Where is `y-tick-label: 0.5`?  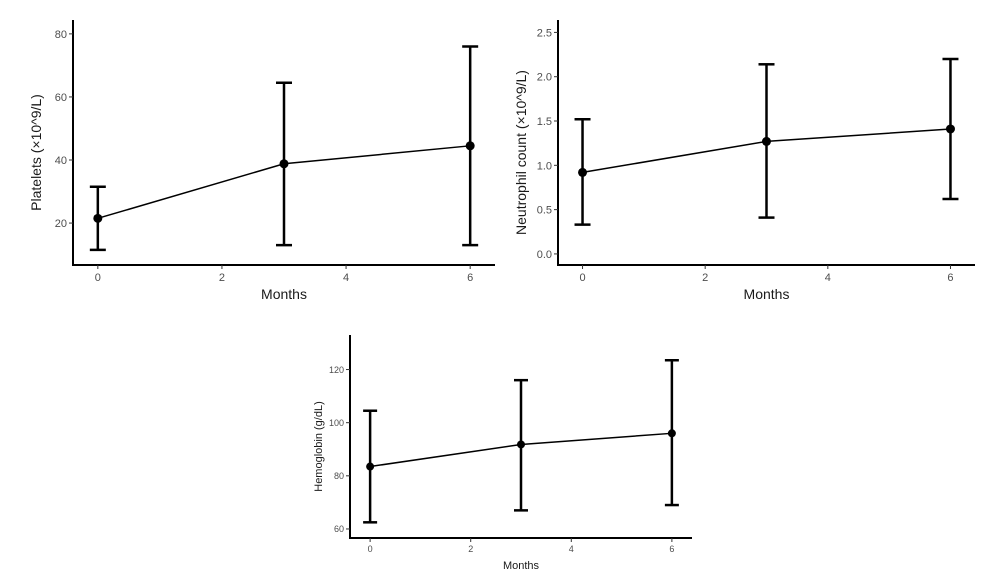 y-tick-label: 0.5 is located at coordinates (544, 211).